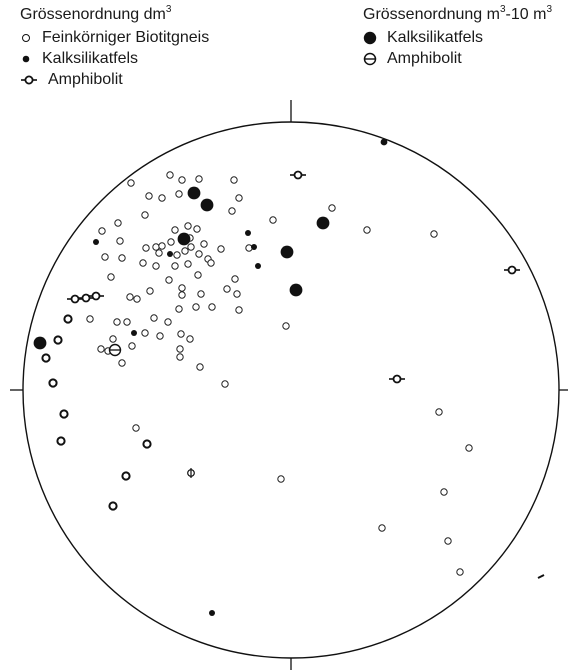 The height and width of the screenshot is (670, 568). I want to click on legend-item-amphibolit-small: Amphibolit, so click(114, 79).